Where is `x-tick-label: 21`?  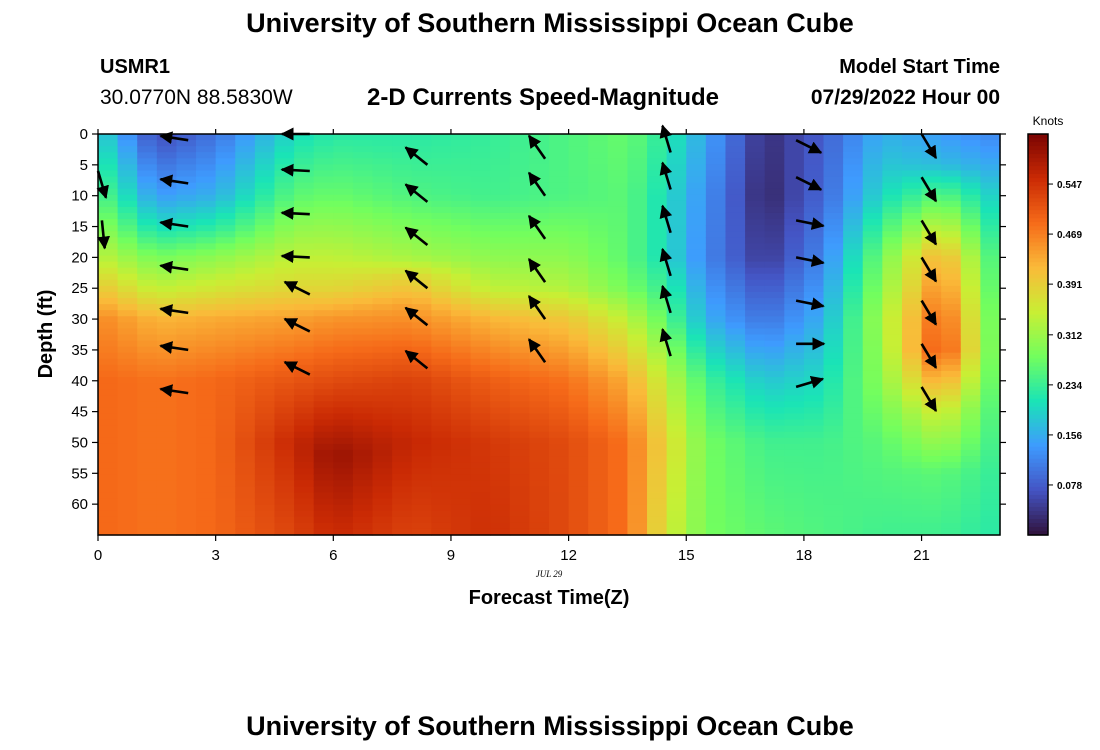
x-tick-label: 21 is located at coordinates (921, 555).